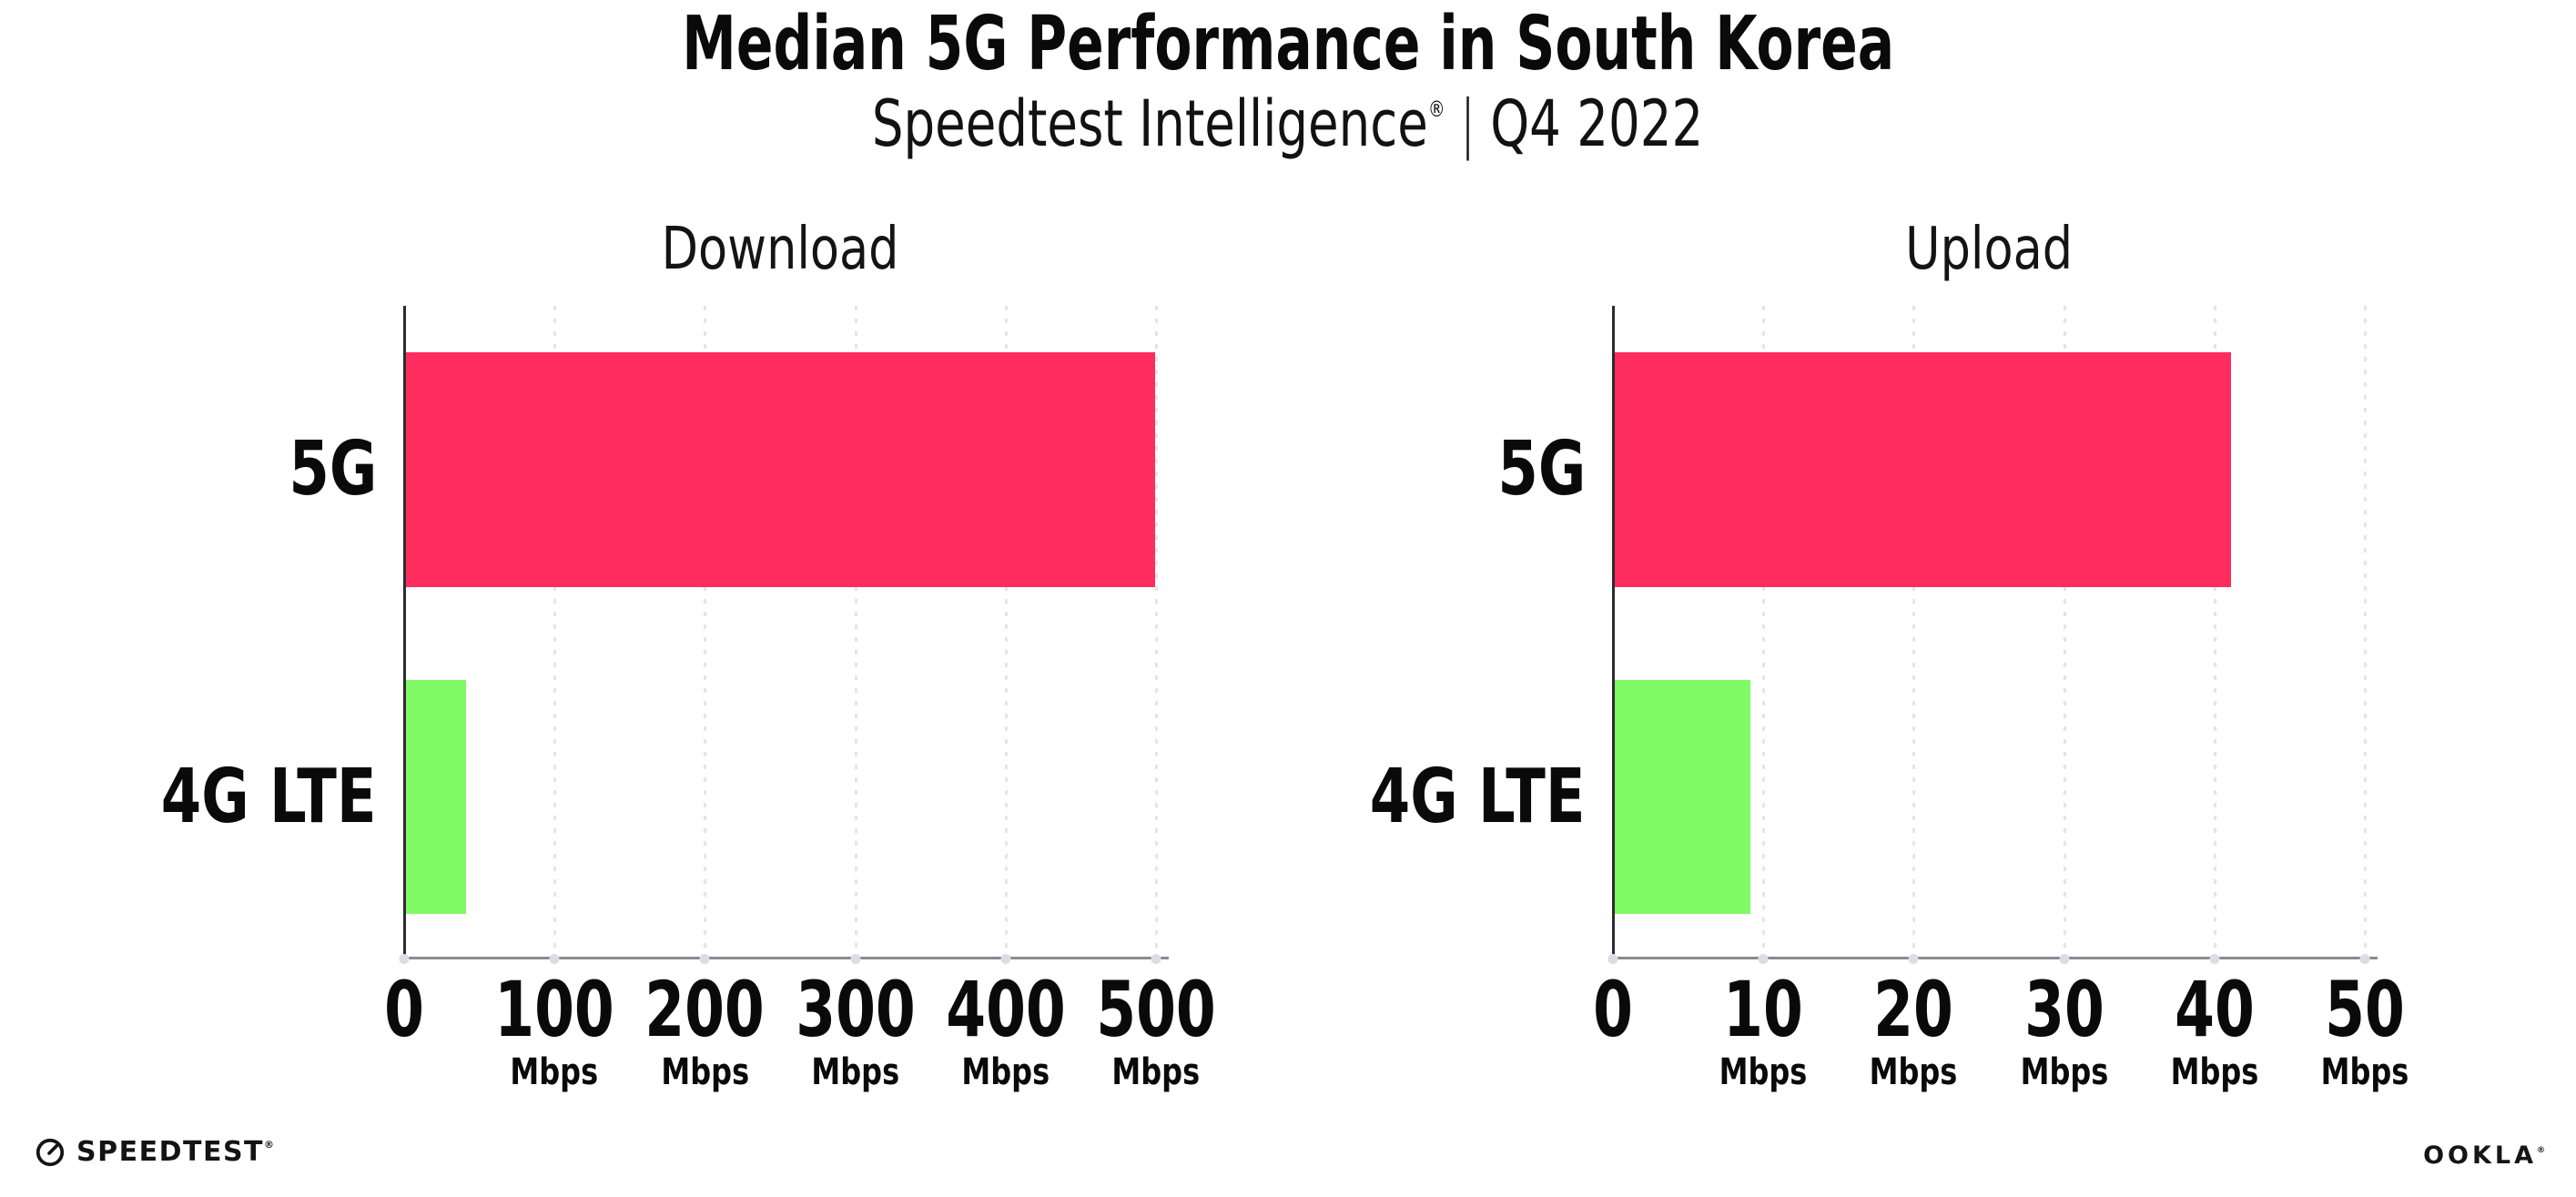 The image size is (2576, 1197). Describe the element at coordinates (554, 1010) in the screenshot. I see `x-tick-value-text: 100` at that location.